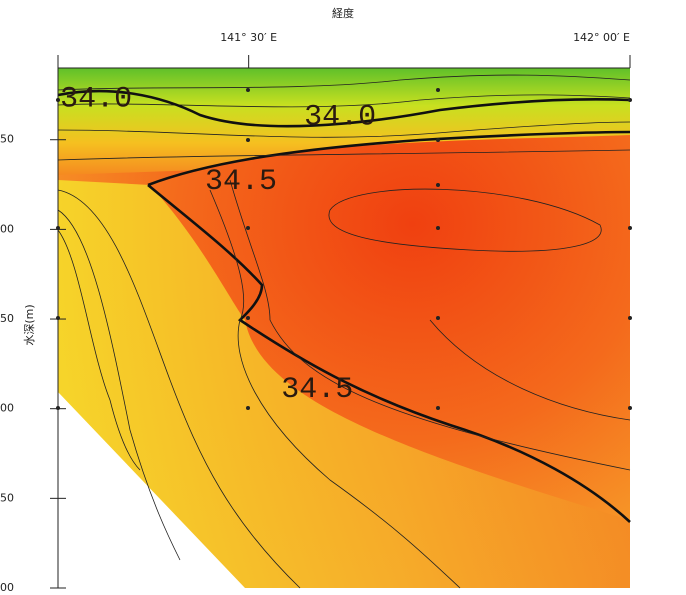  What do you see at coordinates (601, 37) in the screenshot?
I see `x-tick-label: 142° 00′ E` at bounding box center [601, 37].